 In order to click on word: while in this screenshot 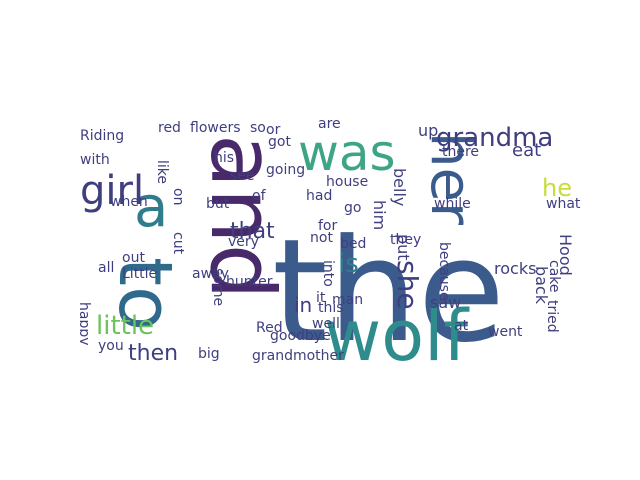, I will do `click(452, 204)`.